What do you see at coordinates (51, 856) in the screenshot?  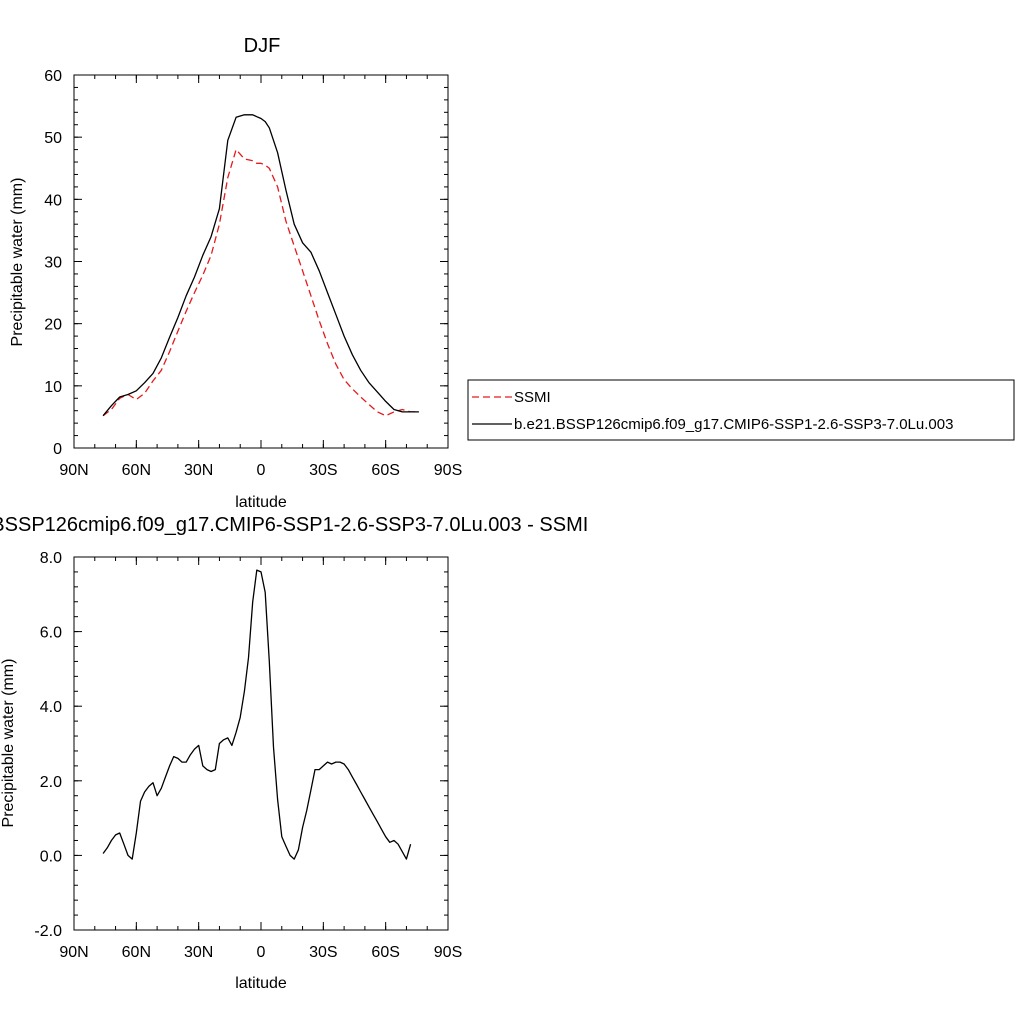 I see `y-tick-label-0-0: 0.0` at bounding box center [51, 856].